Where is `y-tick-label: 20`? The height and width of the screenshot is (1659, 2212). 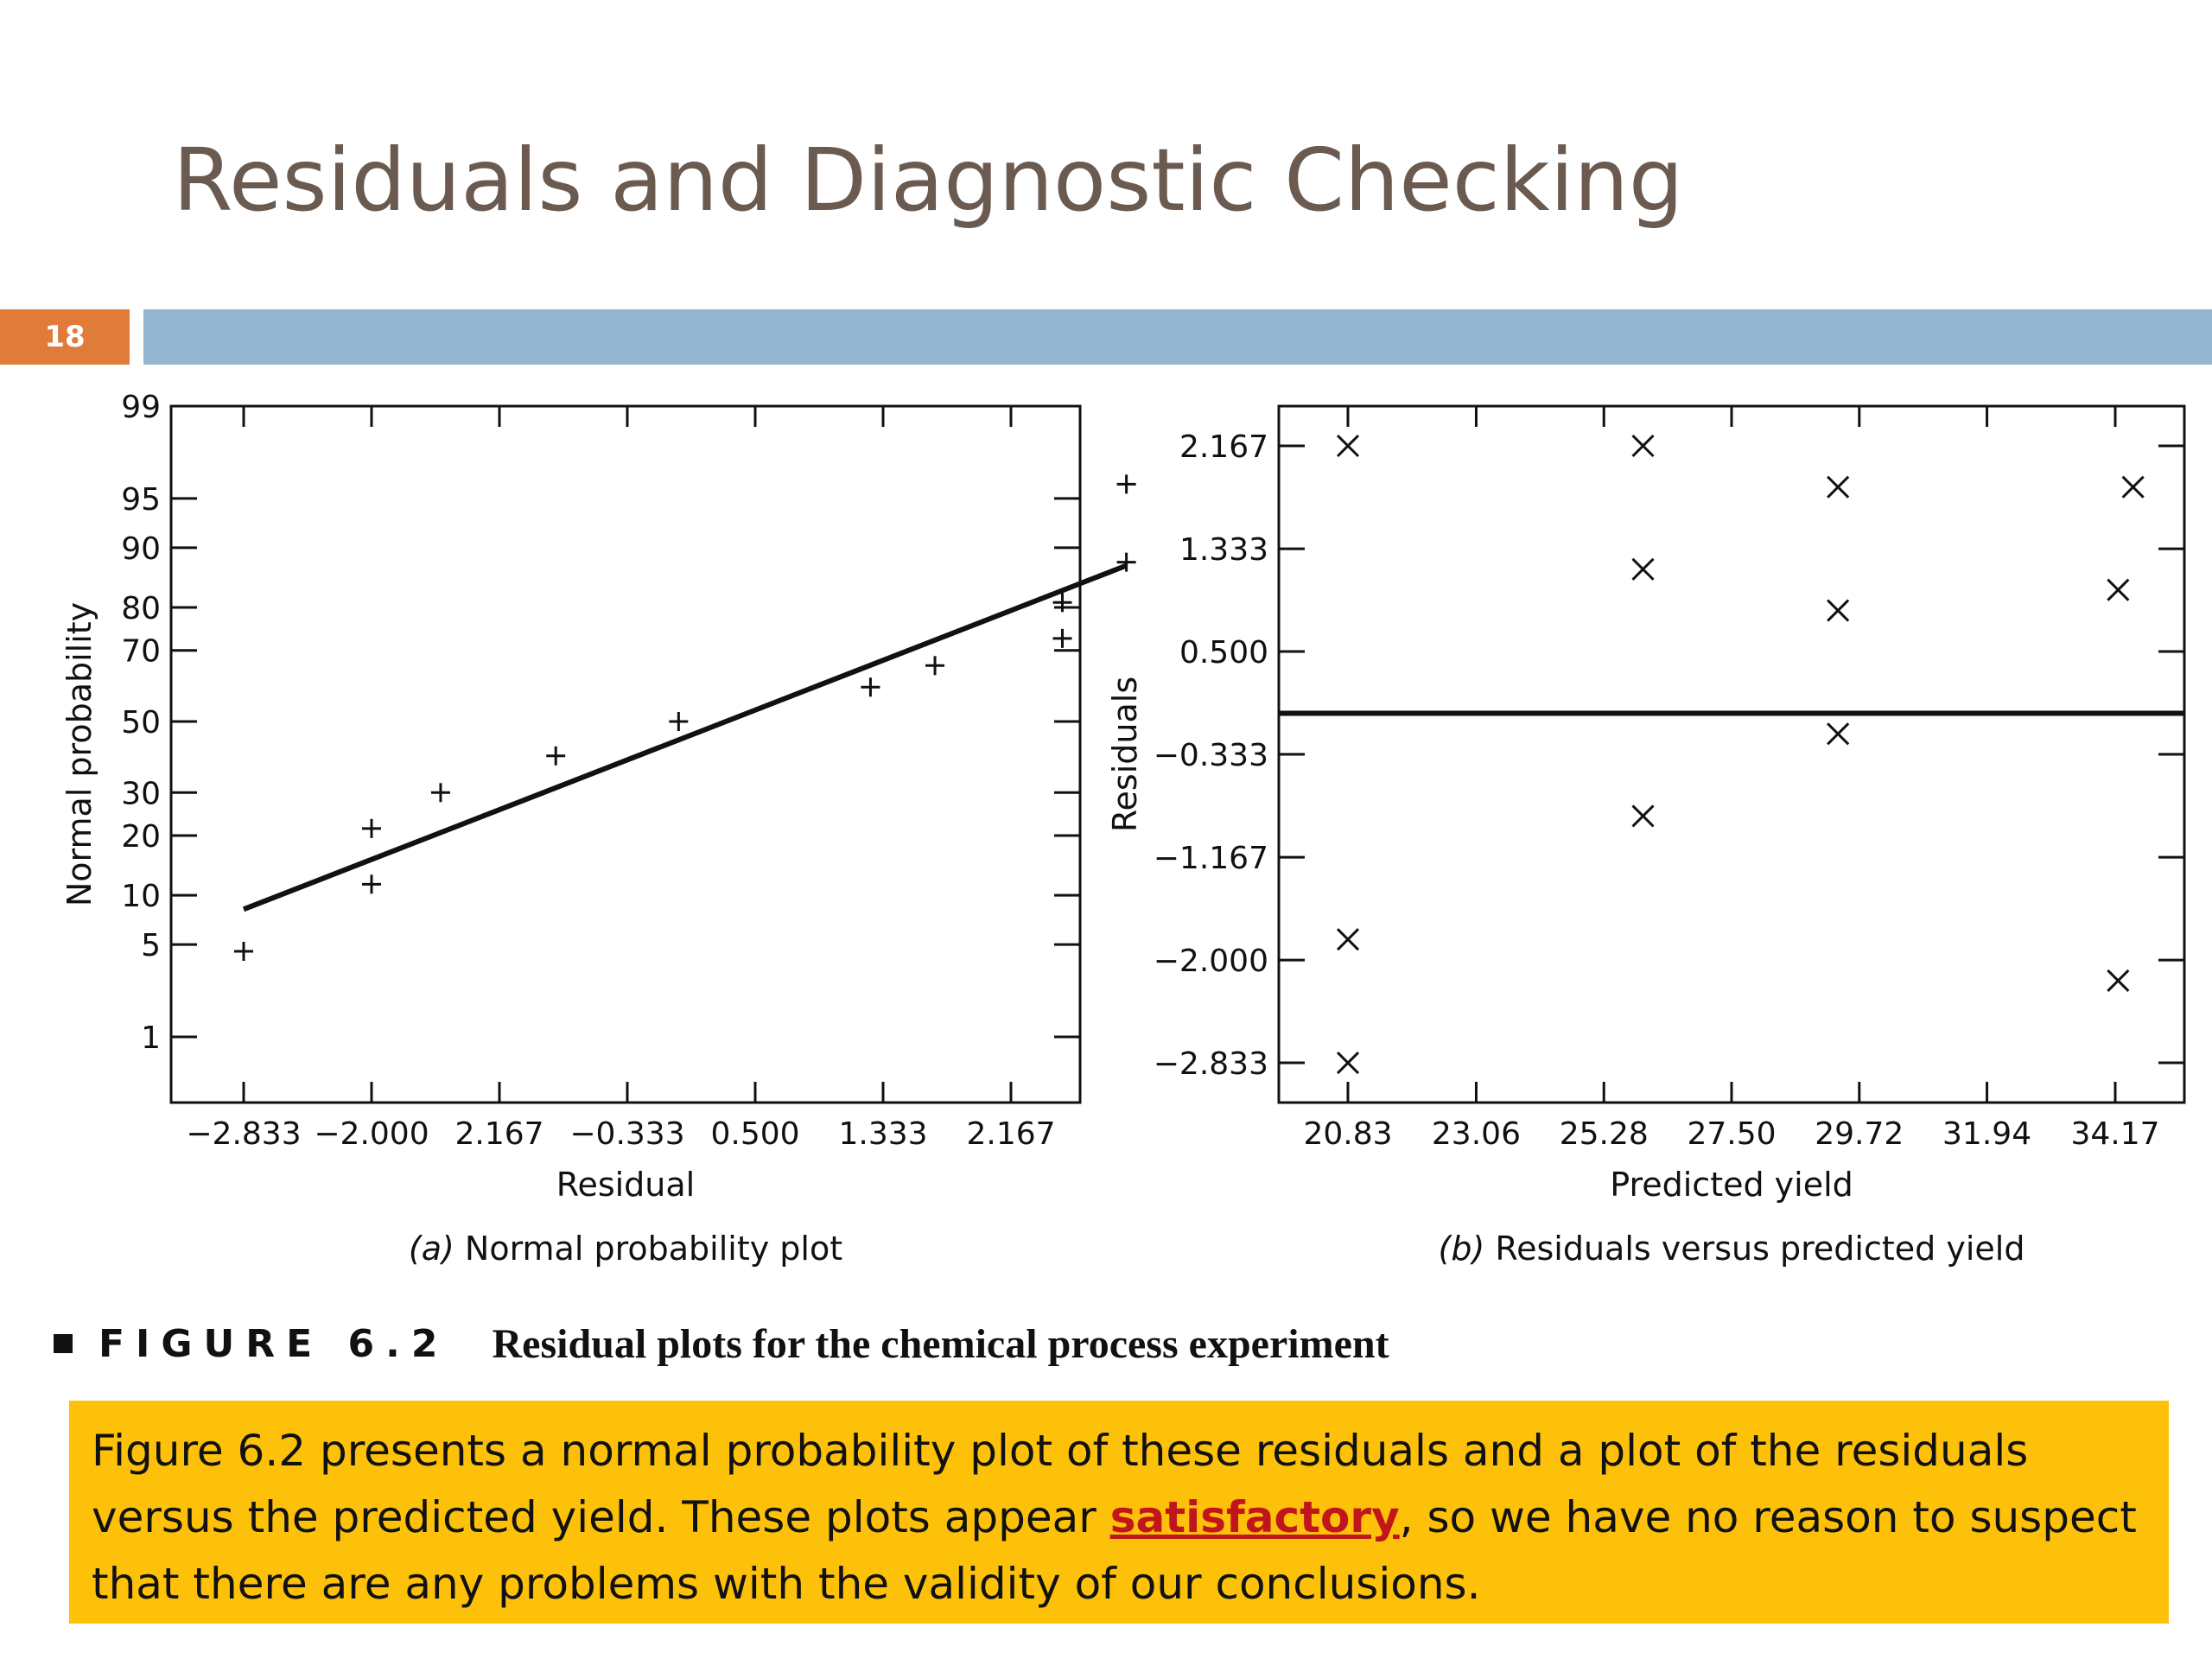
y-tick-label: 20 is located at coordinates (141, 837).